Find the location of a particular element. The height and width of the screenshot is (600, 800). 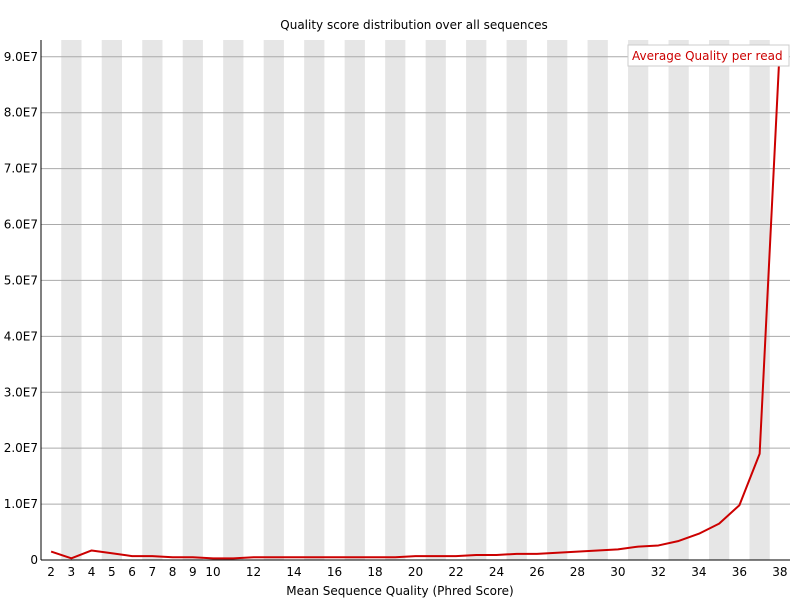

x-tick-label-34: 34 is located at coordinates (698, 572).